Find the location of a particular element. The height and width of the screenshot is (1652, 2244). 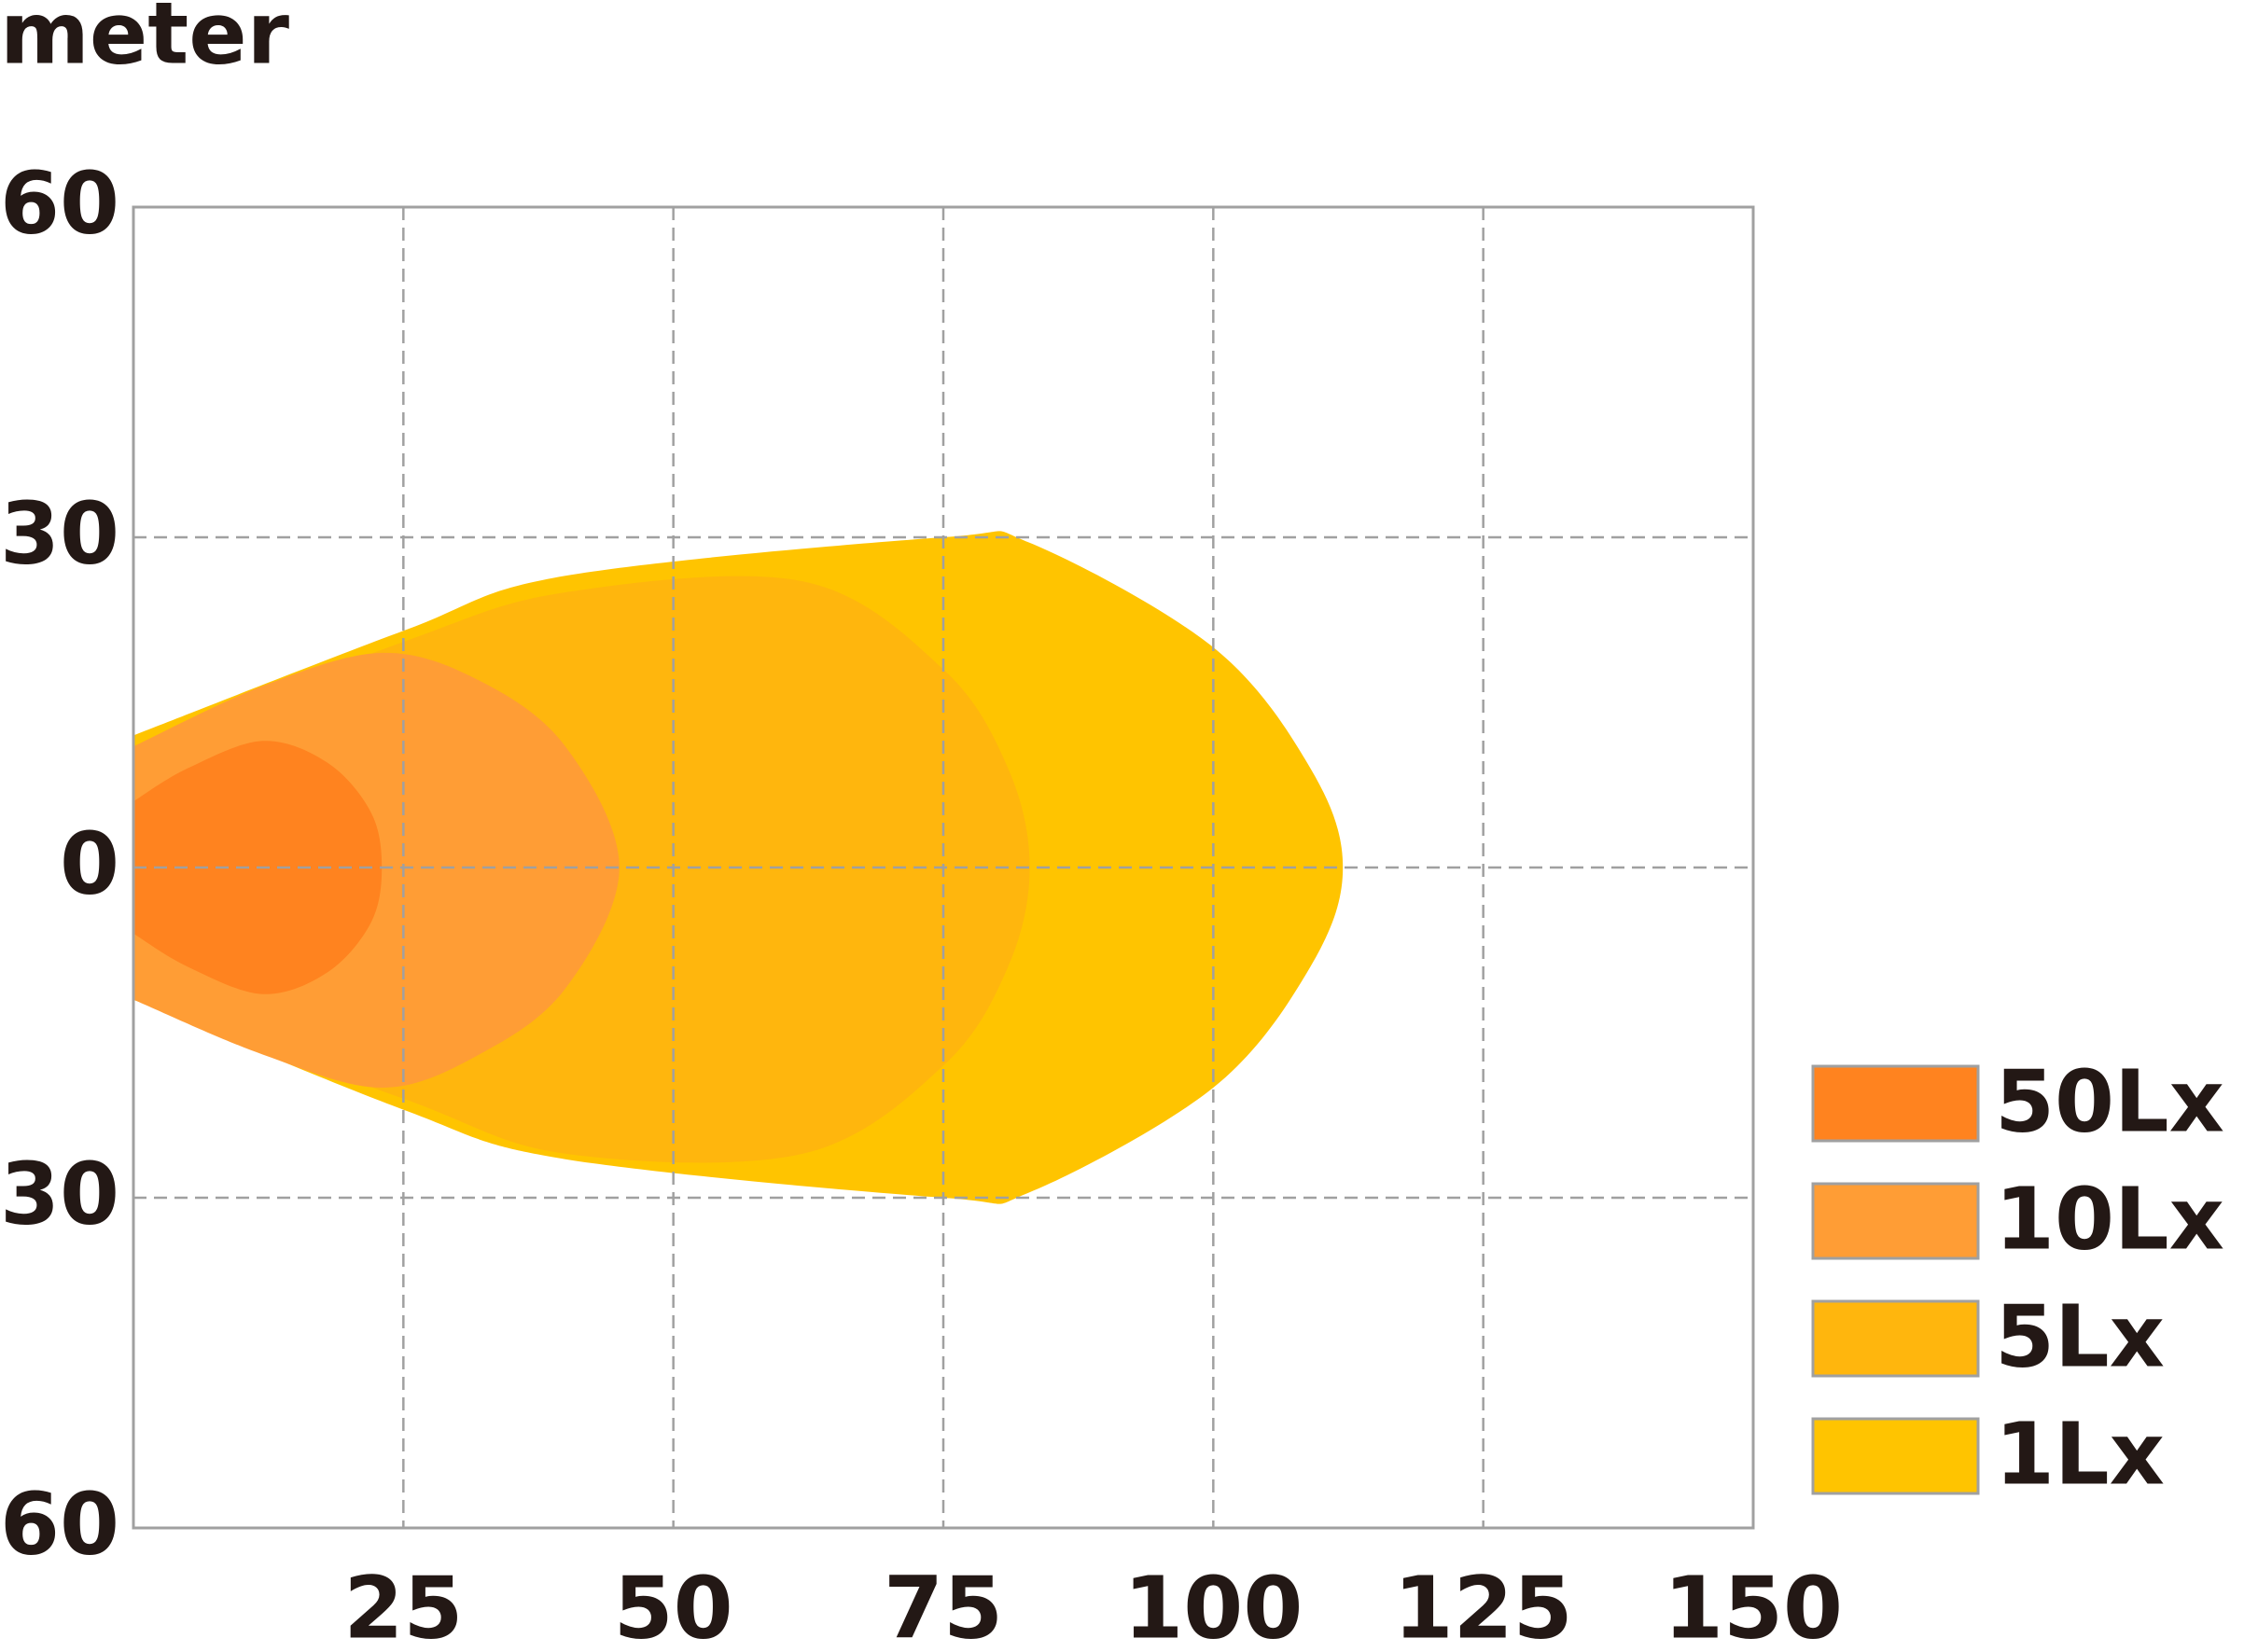

legend-label: 5Lx is located at coordinates (2080, 1336).